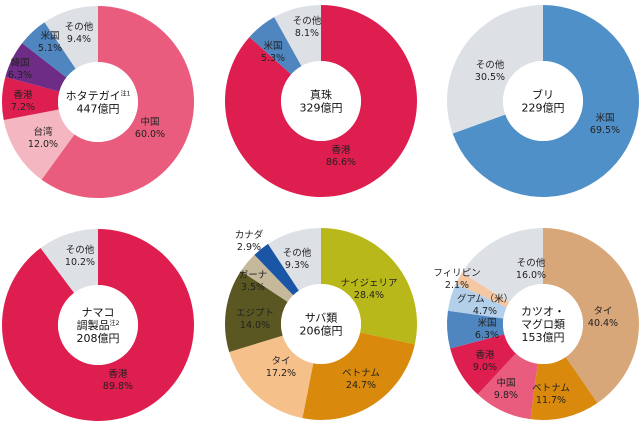 The width and height of the screenshot is (640, 422). What do you see at coordinates (485, 367) in the screenshot?
I see `slice-value: 9.0%` at bounding box center [485, 367].